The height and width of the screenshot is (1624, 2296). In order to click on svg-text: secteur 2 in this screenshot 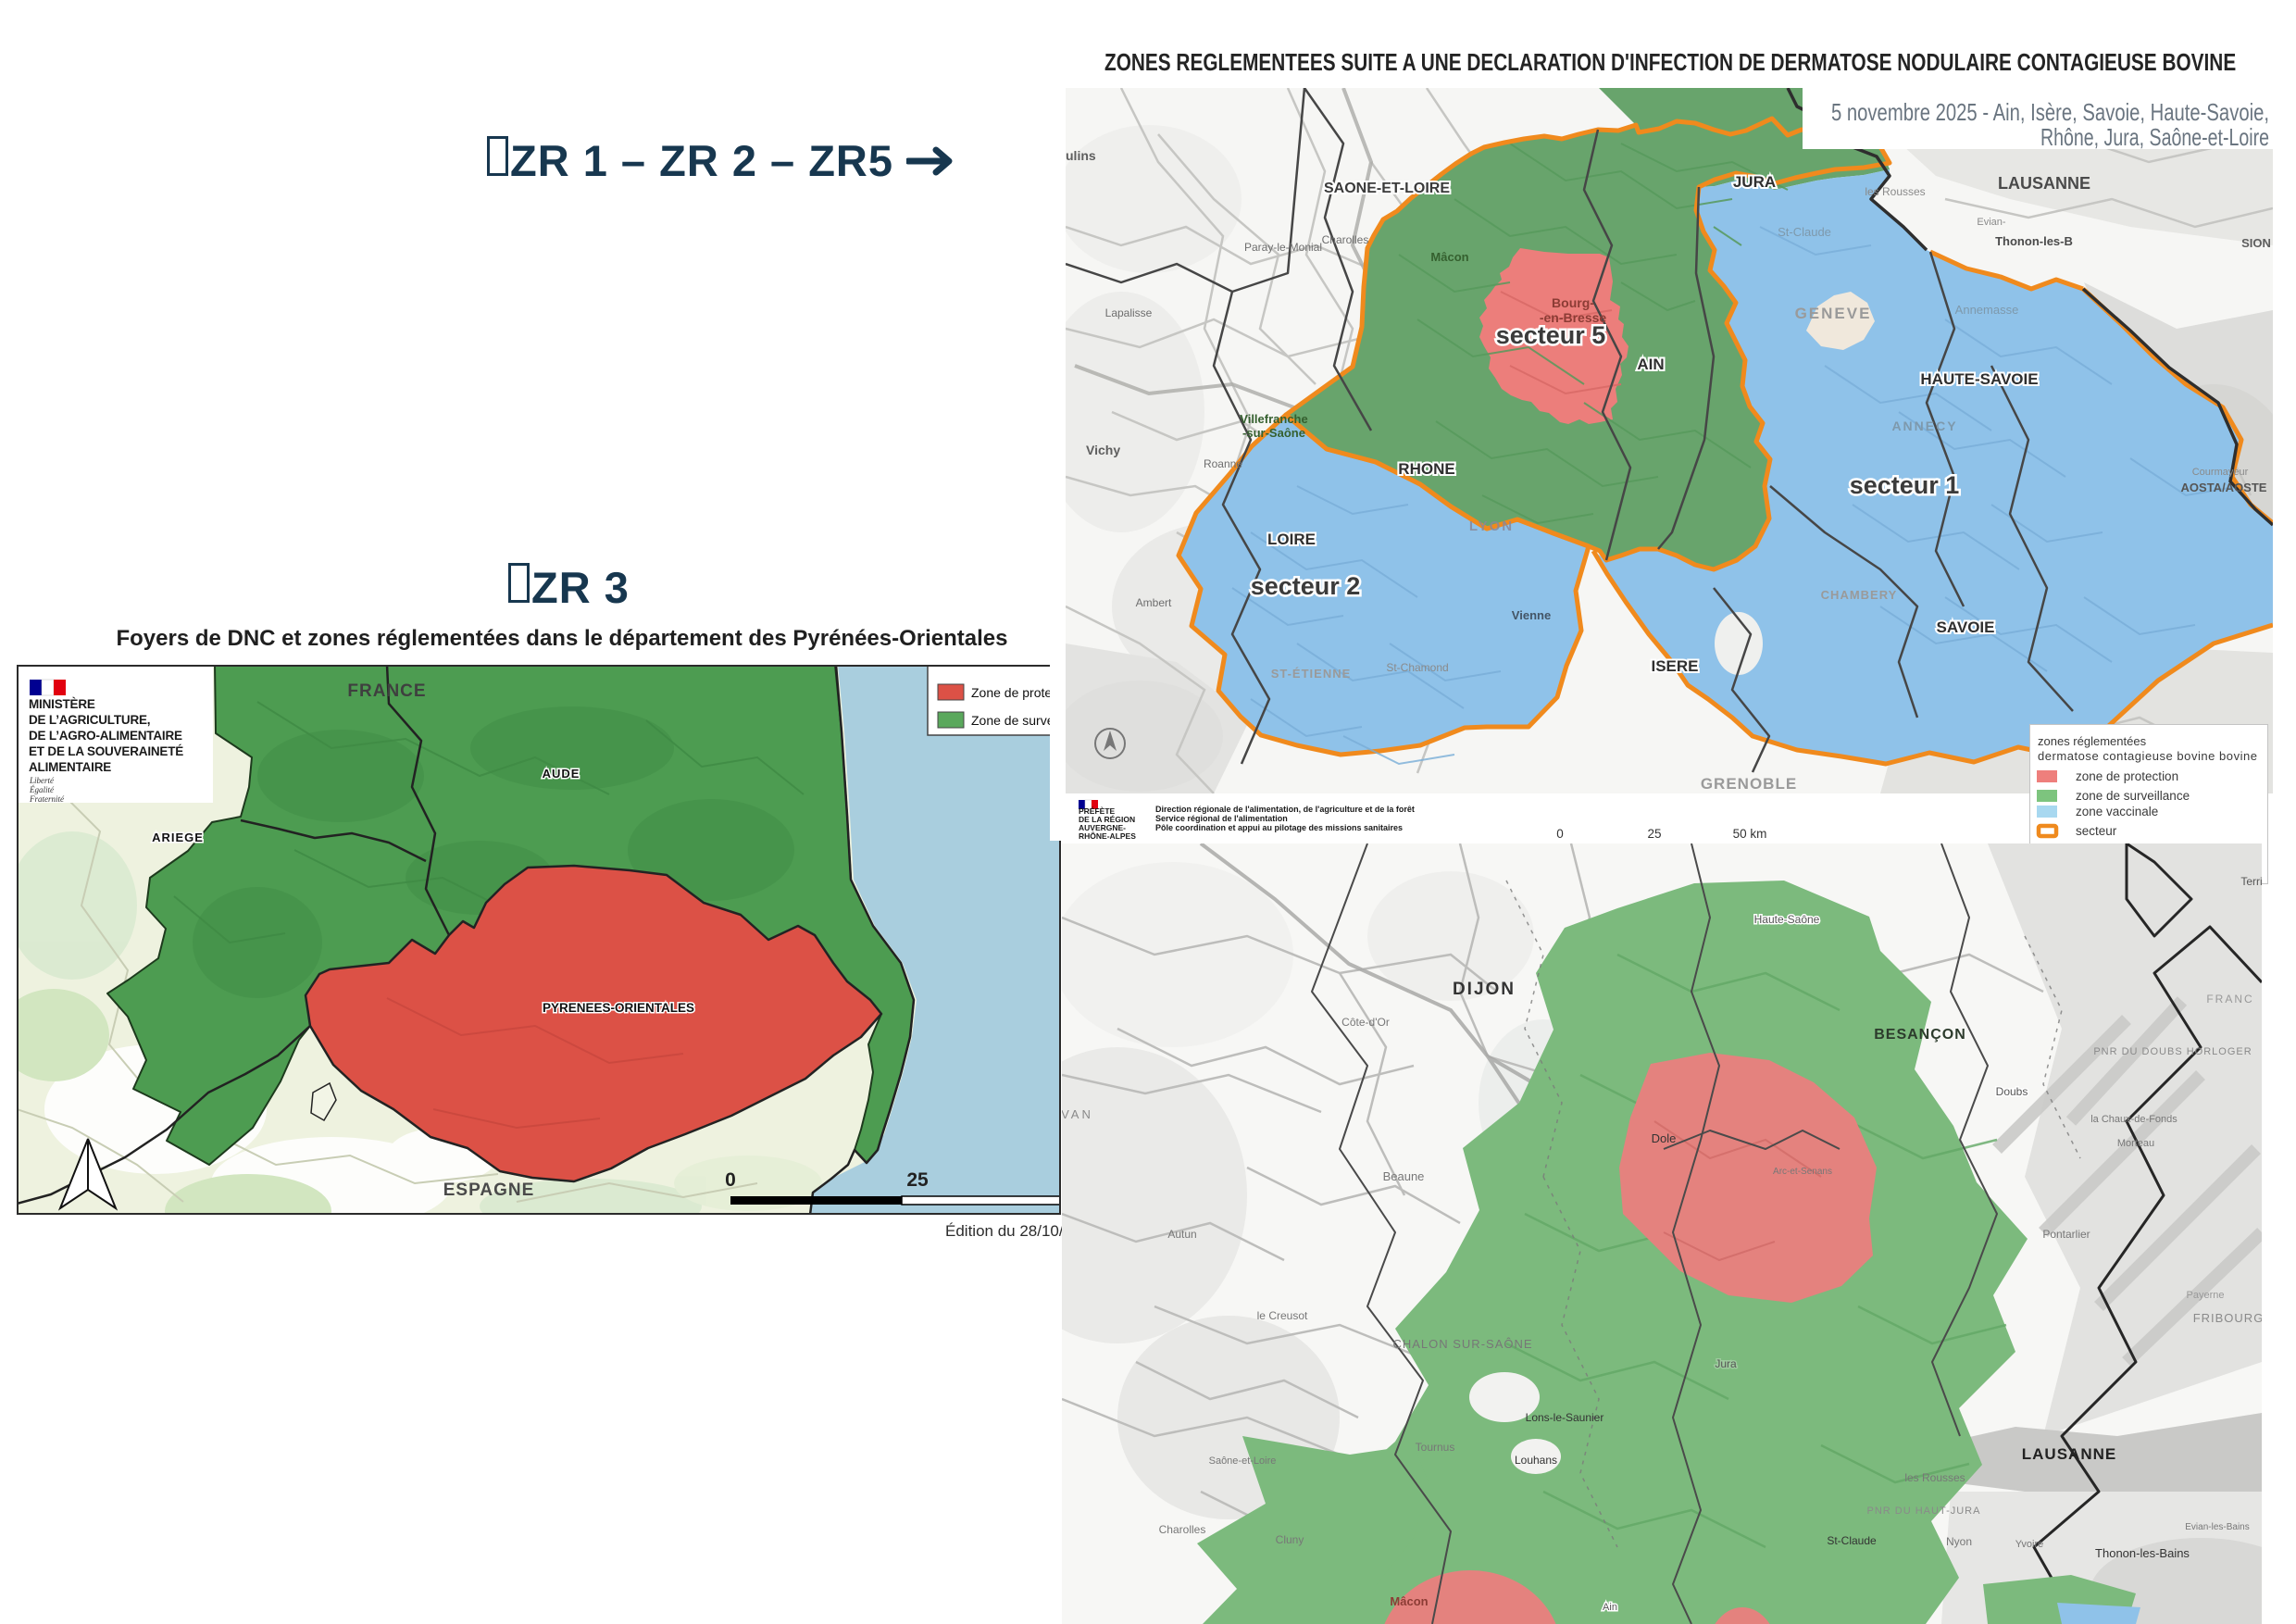, I will do `click(1306, 586)`.